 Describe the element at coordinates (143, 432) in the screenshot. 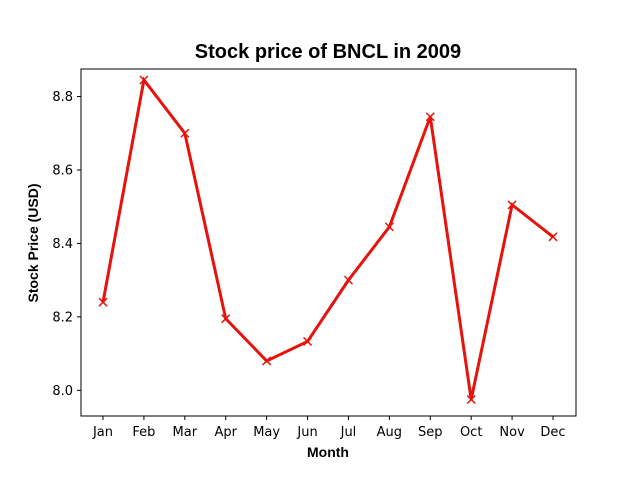

I see `x-tick-label: Feb` at that location.